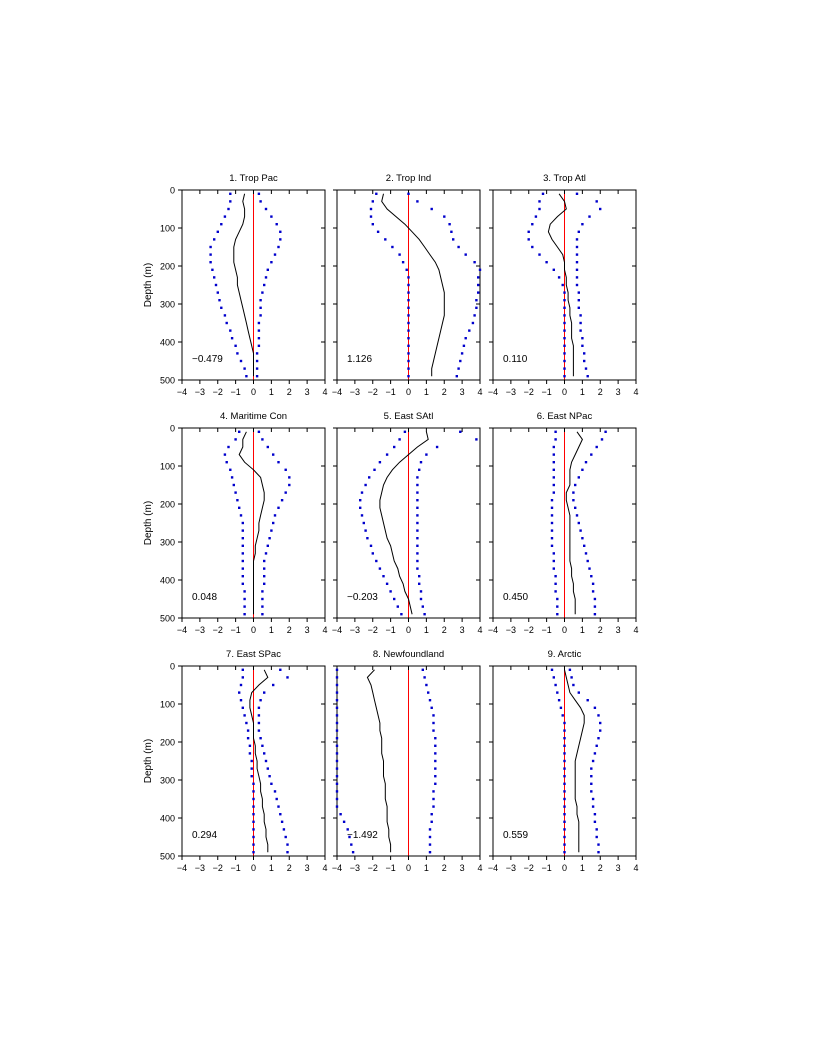 Image resolution: width=818 pixels, height=1055 pixels. Describe the element at coordinates (564, 178) in the screenshot. I see `panel-title: 3. Trop Atl` at that location.